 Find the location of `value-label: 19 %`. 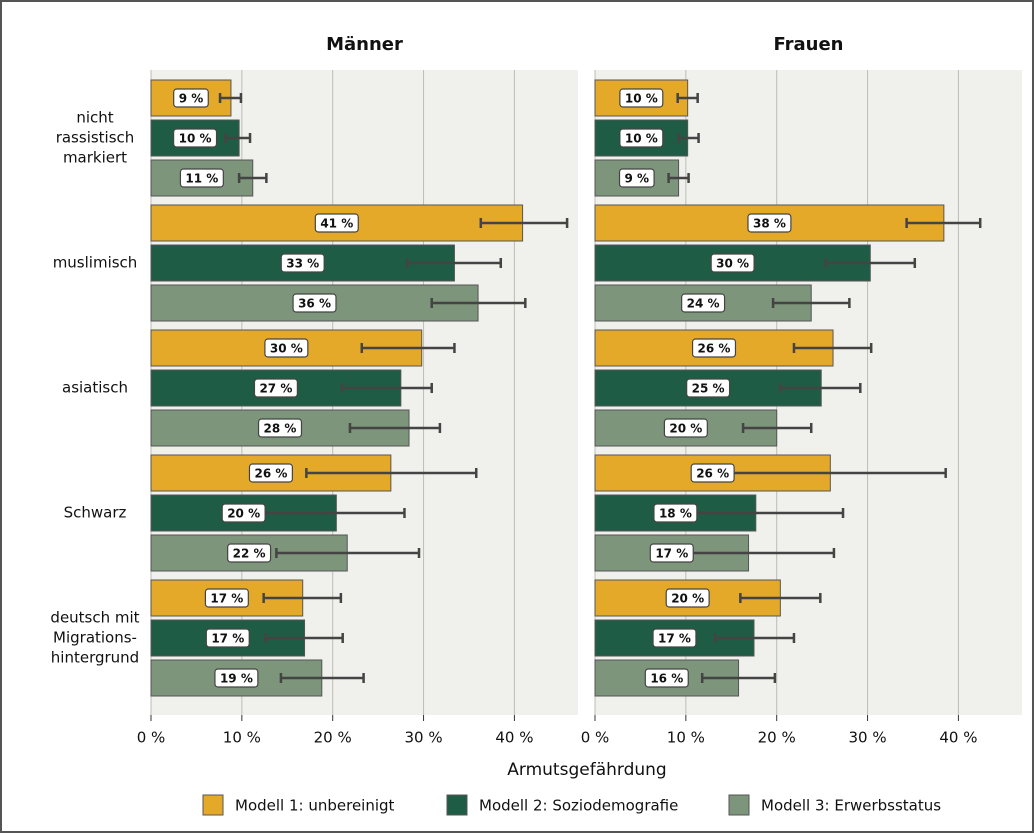

value-label: 19 % is located at coordinates (236, 679).